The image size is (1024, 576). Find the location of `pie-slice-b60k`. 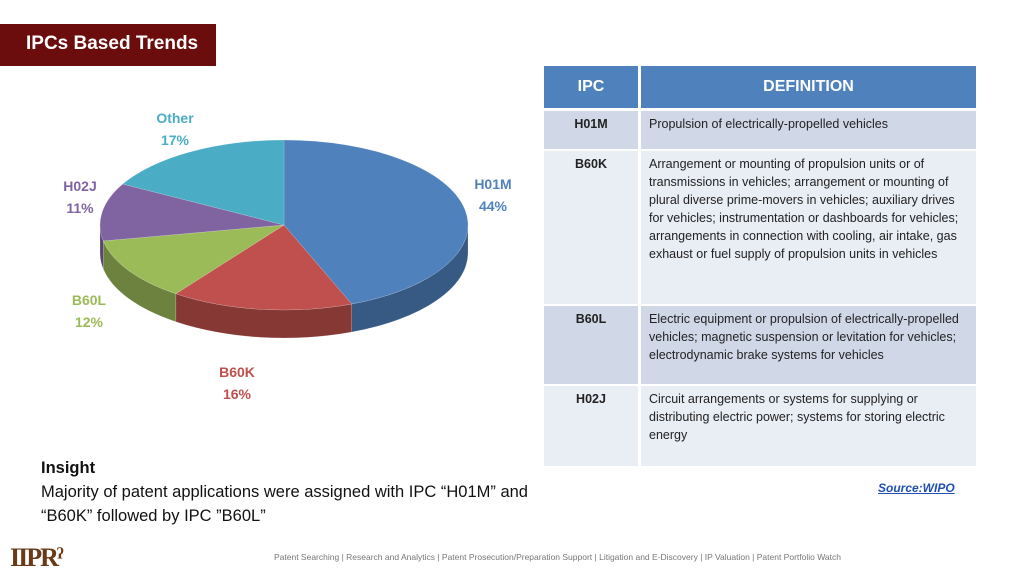

pie-slice-b60k is located at coordinates (264, 267).